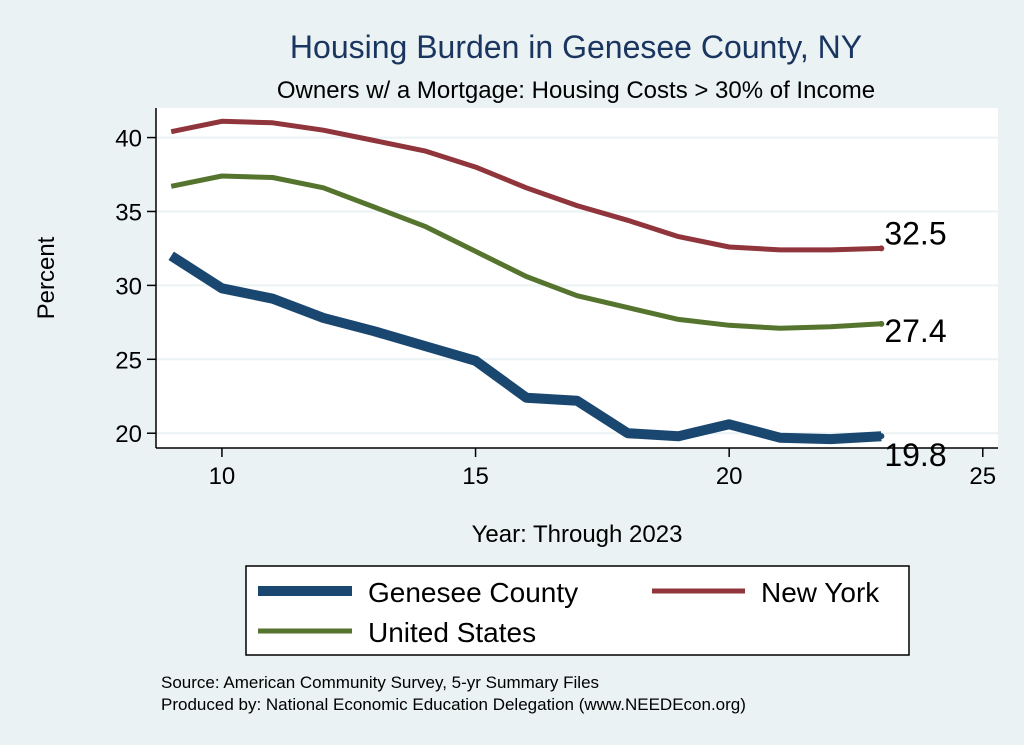 The height and width of the screenshot is (745, 1024). I want to click on end-point-new-york, so click(881, 248).